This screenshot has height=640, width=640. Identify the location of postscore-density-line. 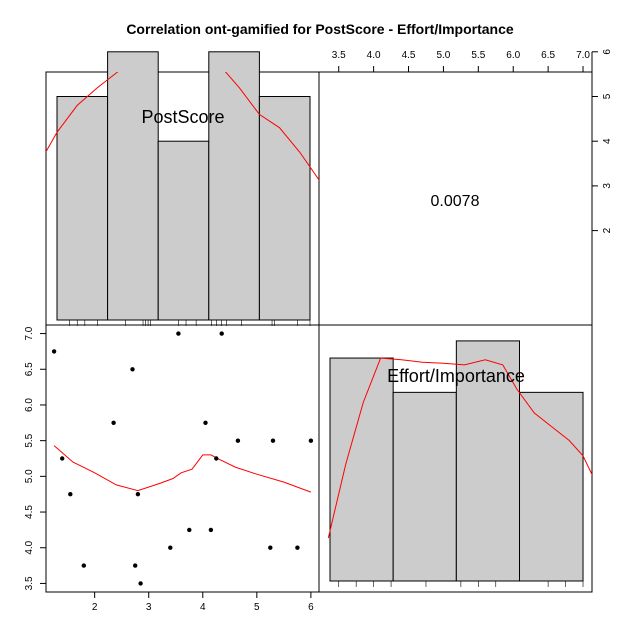
(182, 126).